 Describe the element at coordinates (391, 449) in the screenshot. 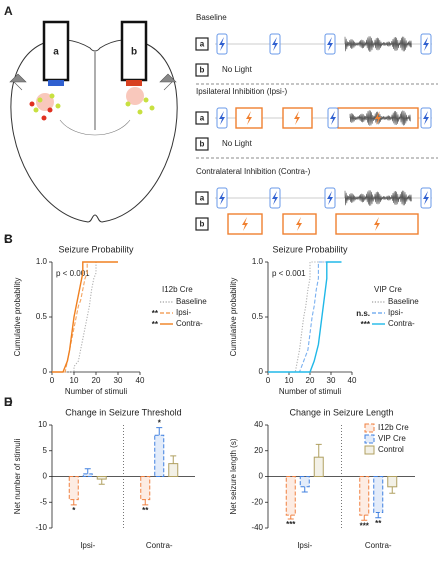

I see `legend-label: Control` at that location.